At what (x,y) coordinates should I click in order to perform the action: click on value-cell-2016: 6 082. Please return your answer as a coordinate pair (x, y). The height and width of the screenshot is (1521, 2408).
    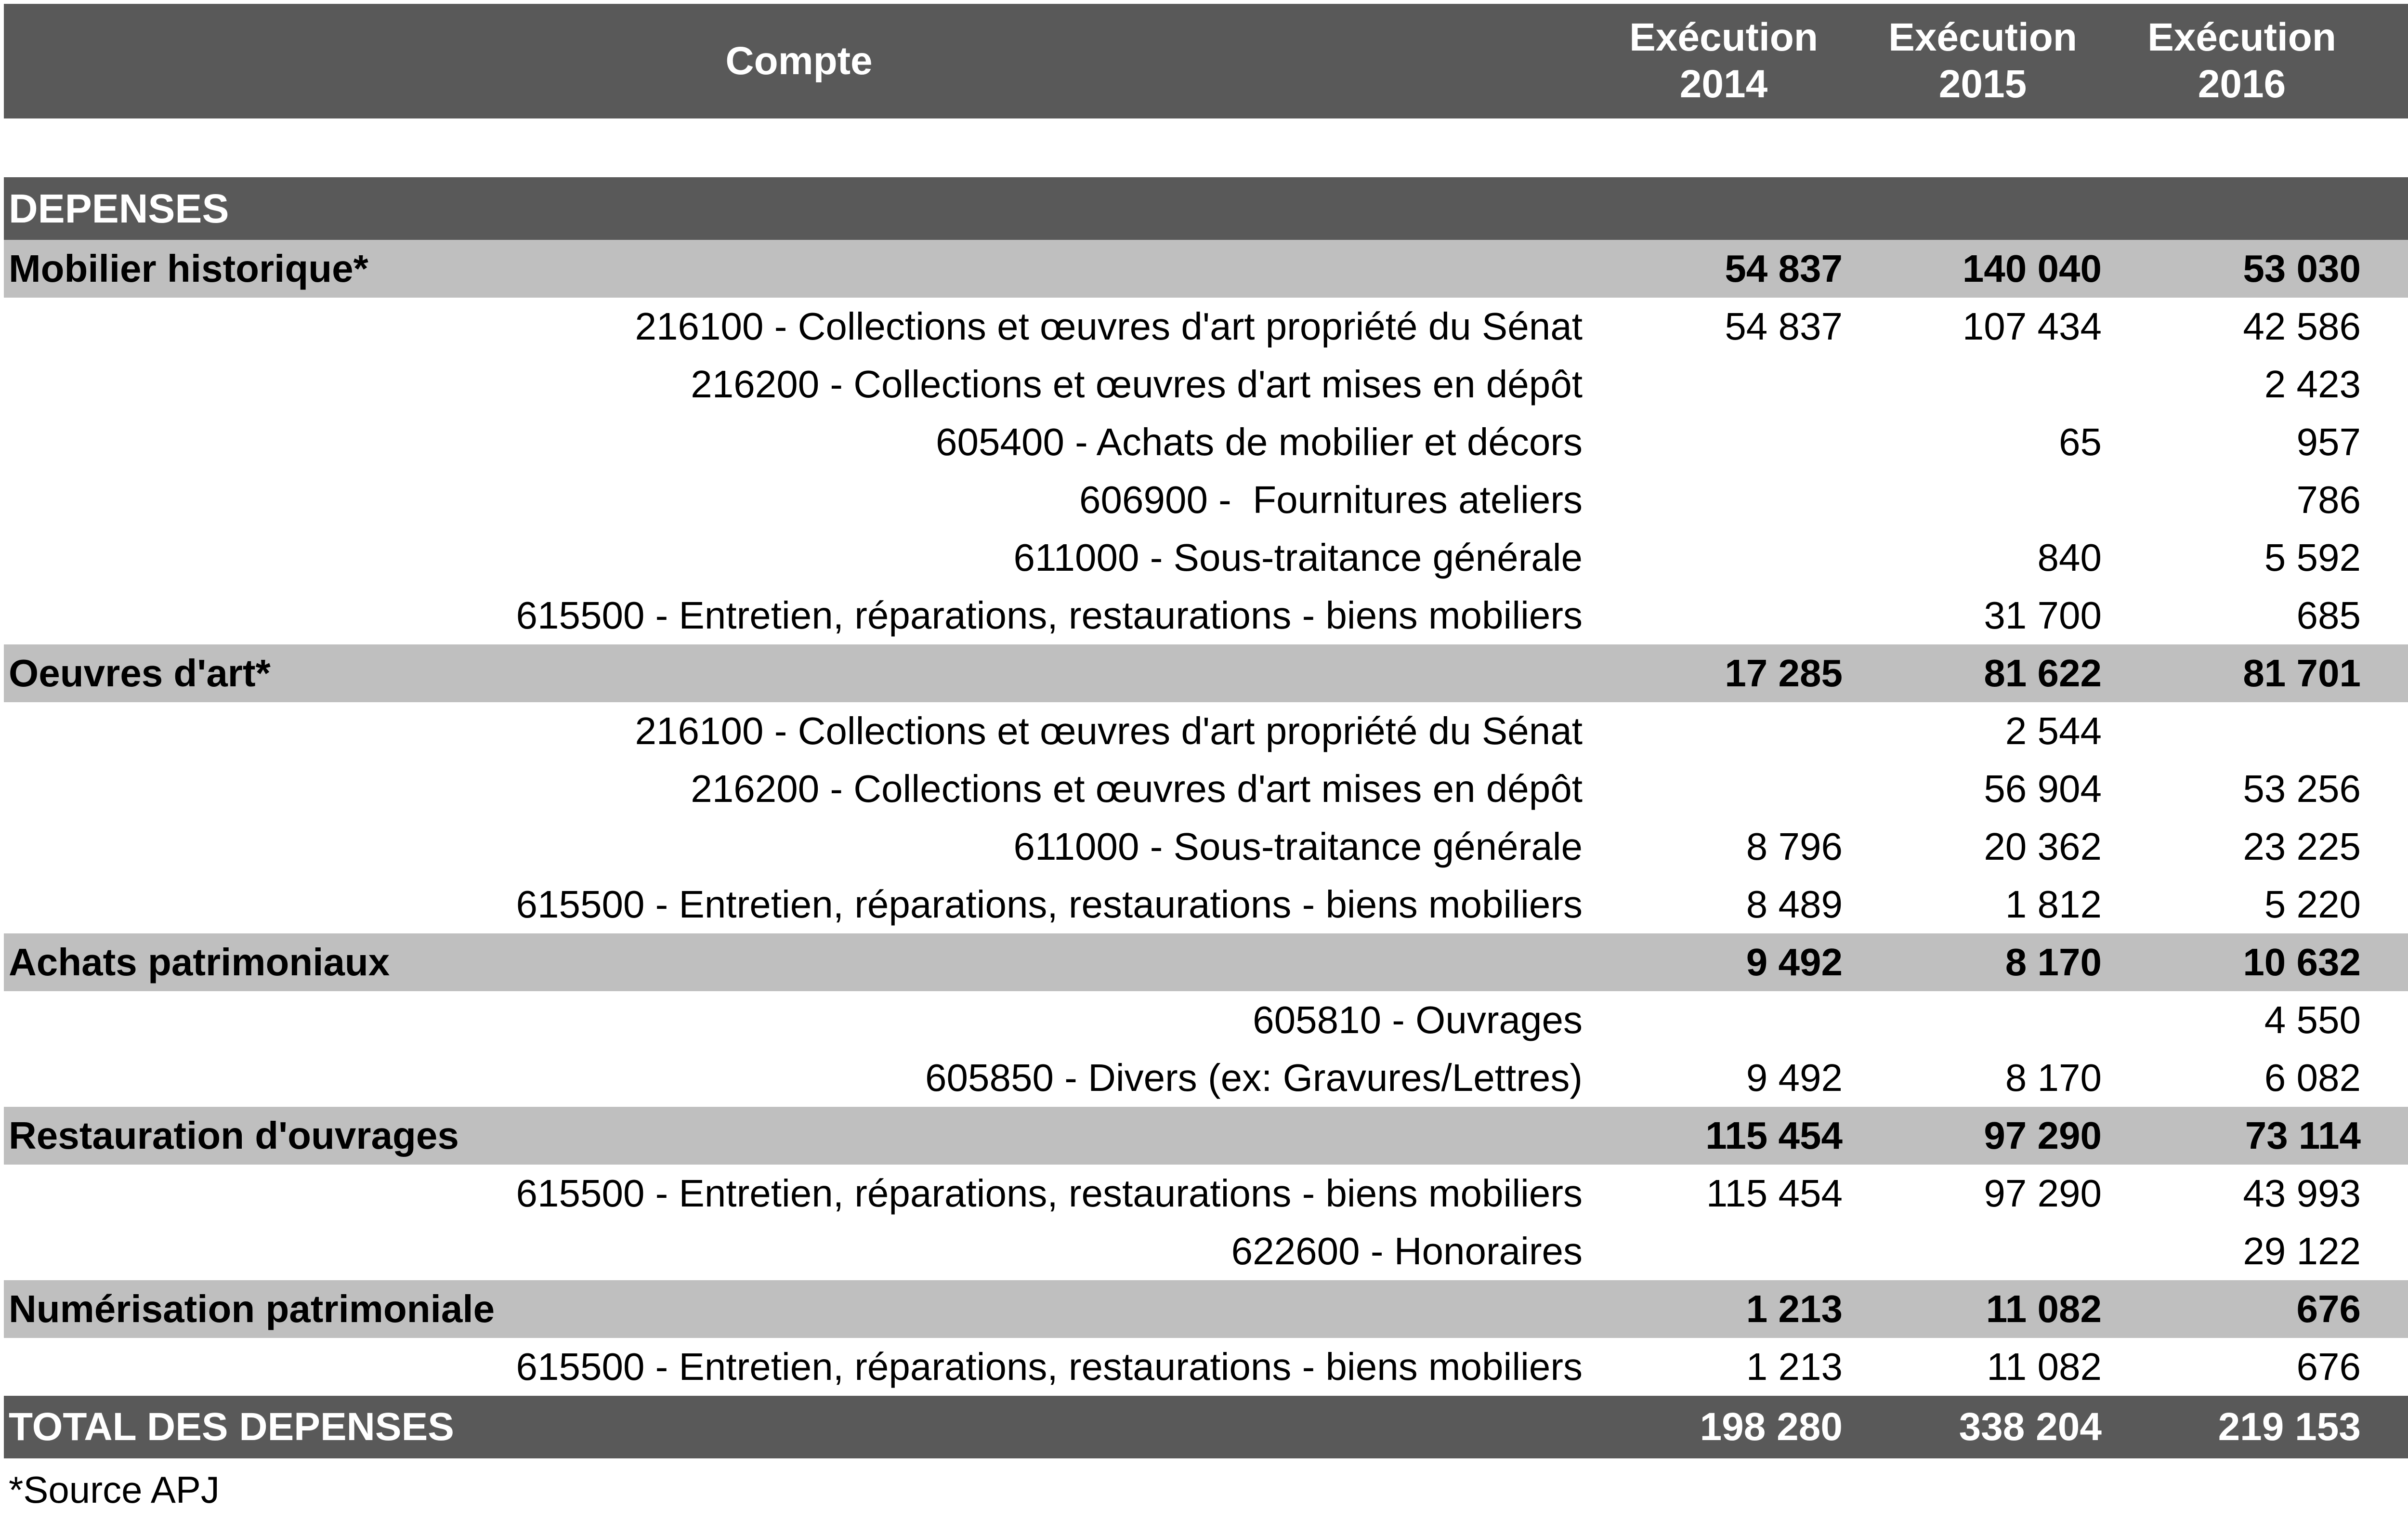
    Looking at the image, I should click on (2312, 1077).